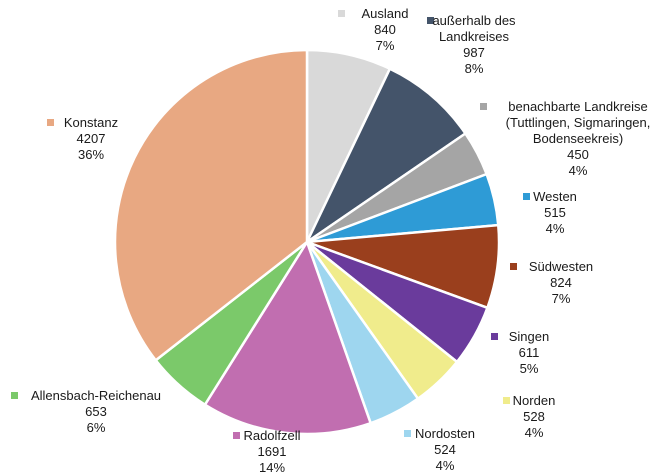  What do you see at coordinates (96, 411) in the screenshot?
I see `slice-label-text: Allensbach-Reichenau 653 6%` at bounding box center [96, 411].